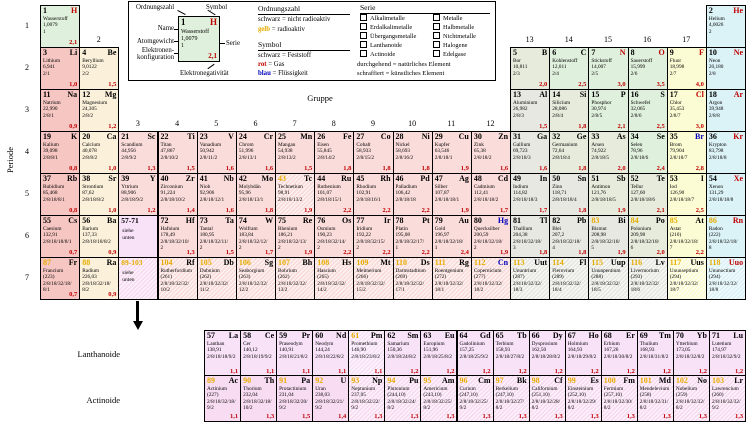 The image size is (750, 422). Describe the element at coordinates (451, 194) in the screenshot. I see `element-cell-Ag: 47 Ag Silber 107,87 2/8/18/18/1 1,9` at that location.